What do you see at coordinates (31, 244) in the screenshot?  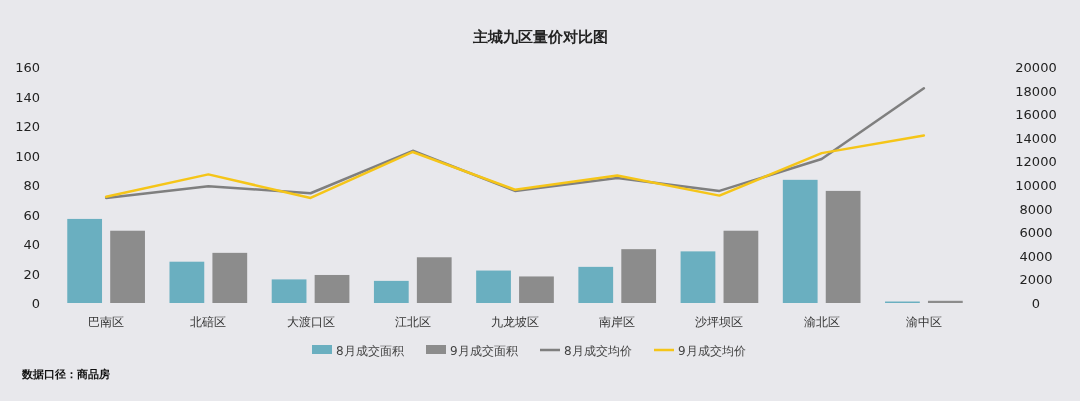 I see `y-tick-label: 40` at bounding box center [31, 244].